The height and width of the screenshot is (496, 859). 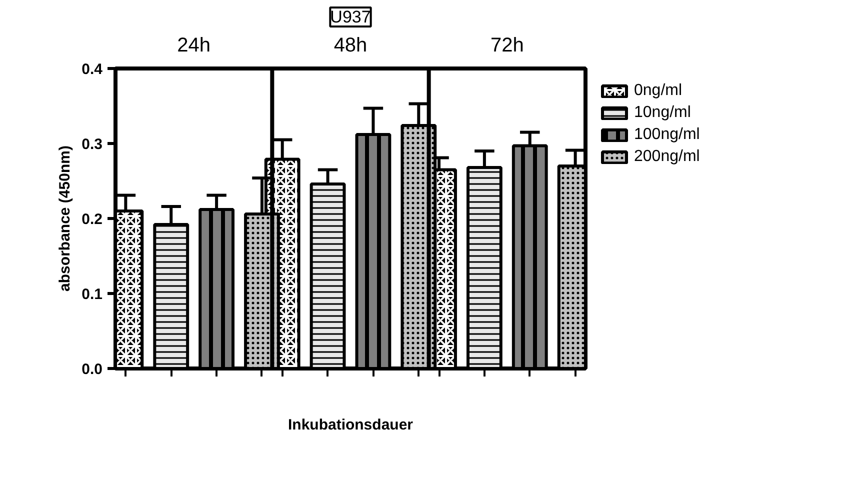 What do you see at coordinates (92, 219) in the screenshot?
I see `y-tick-label: 0.2` at bounding box center [92, 219].